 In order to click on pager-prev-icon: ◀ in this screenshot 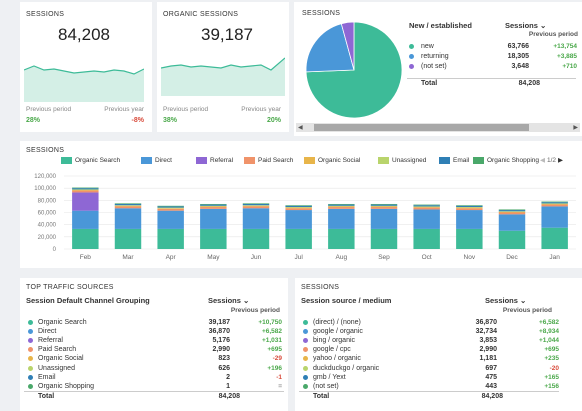, I will do `click(542, 160)`.